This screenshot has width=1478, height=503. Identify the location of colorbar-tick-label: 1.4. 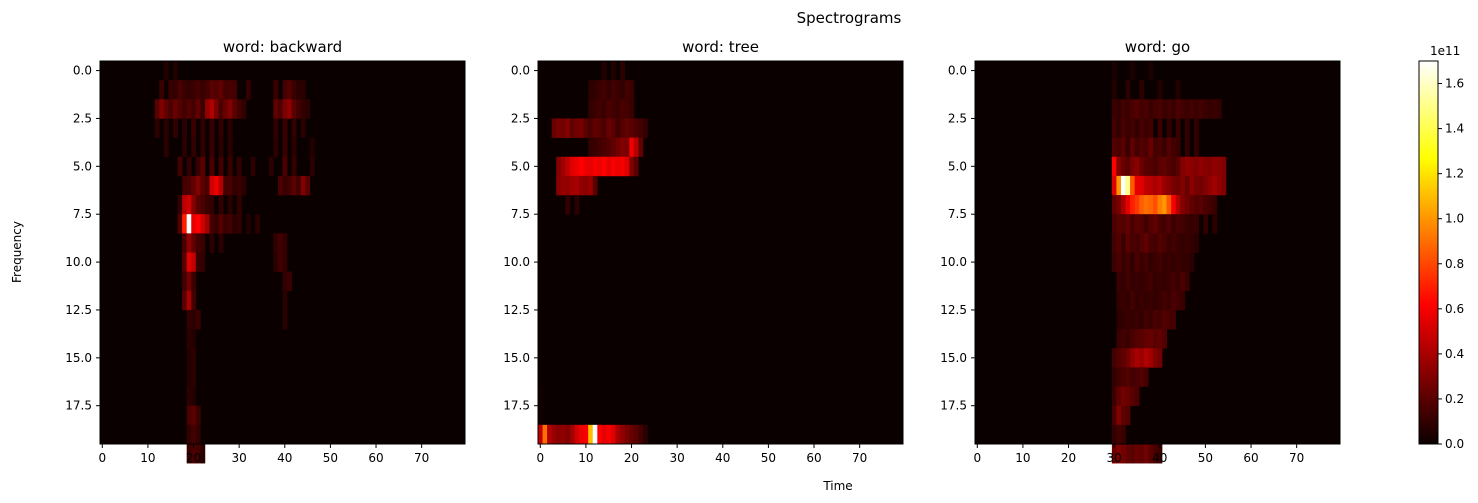
(1454, 129).